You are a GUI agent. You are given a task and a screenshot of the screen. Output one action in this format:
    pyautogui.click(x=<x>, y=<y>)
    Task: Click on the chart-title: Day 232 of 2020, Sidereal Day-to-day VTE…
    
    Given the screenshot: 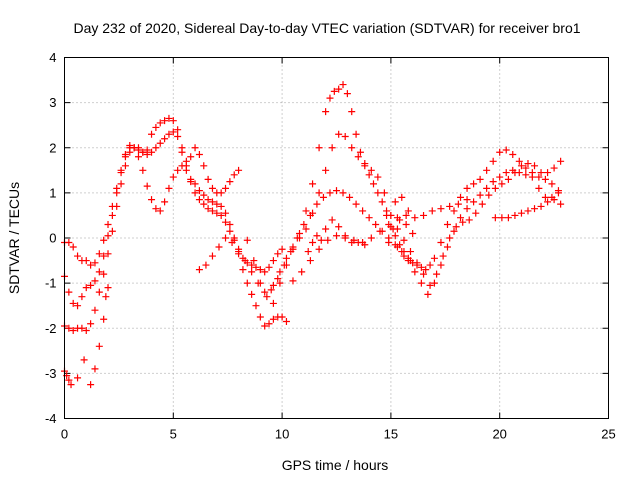 What is the action you would take?
    pyautogui.click(x=326, y=28)
    